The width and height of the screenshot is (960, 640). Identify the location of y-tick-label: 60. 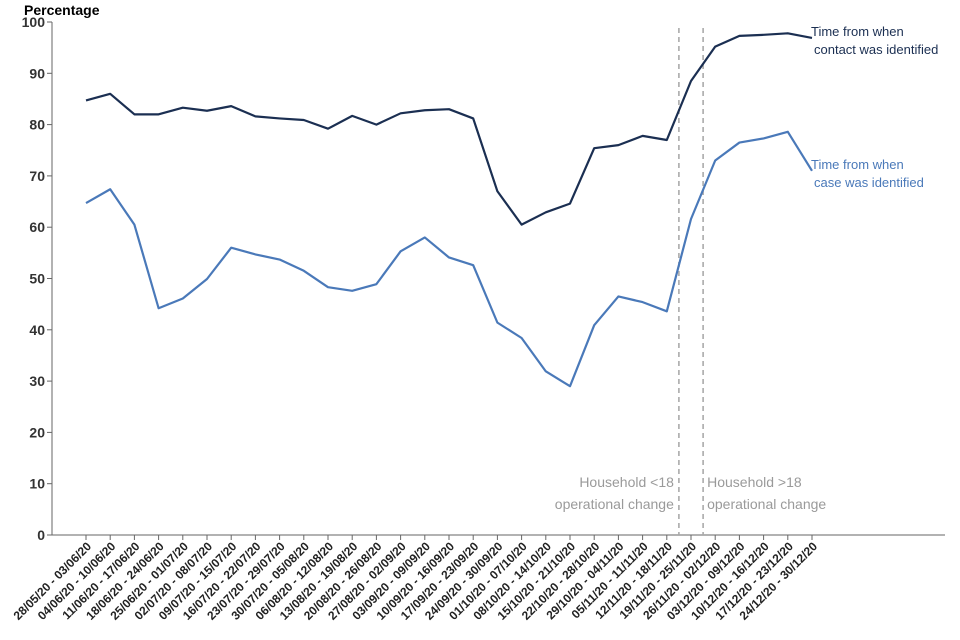
(37, 227).